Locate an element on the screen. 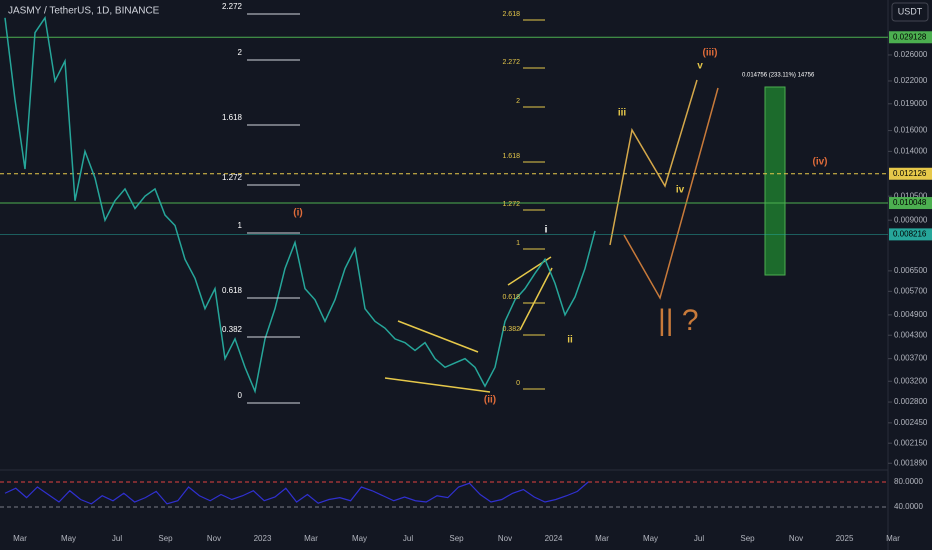 The image size is (932, 550). wave-label: (ii) is located at coordinates (490, 400).